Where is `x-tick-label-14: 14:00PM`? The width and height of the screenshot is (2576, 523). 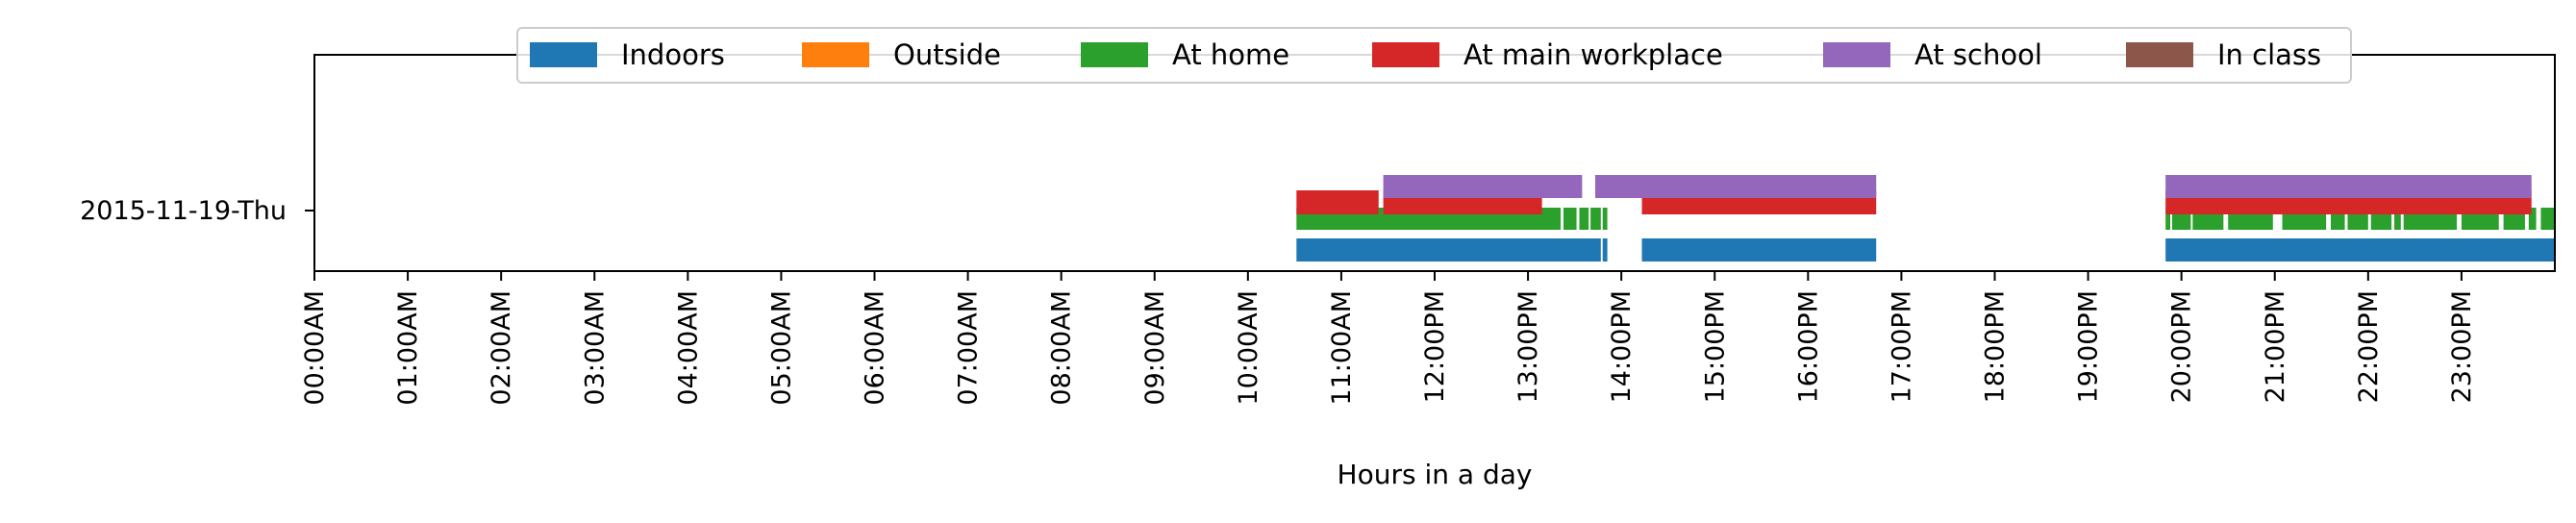
x-tick-label-14: 14:00PM is located at coordinates (1622, 346).